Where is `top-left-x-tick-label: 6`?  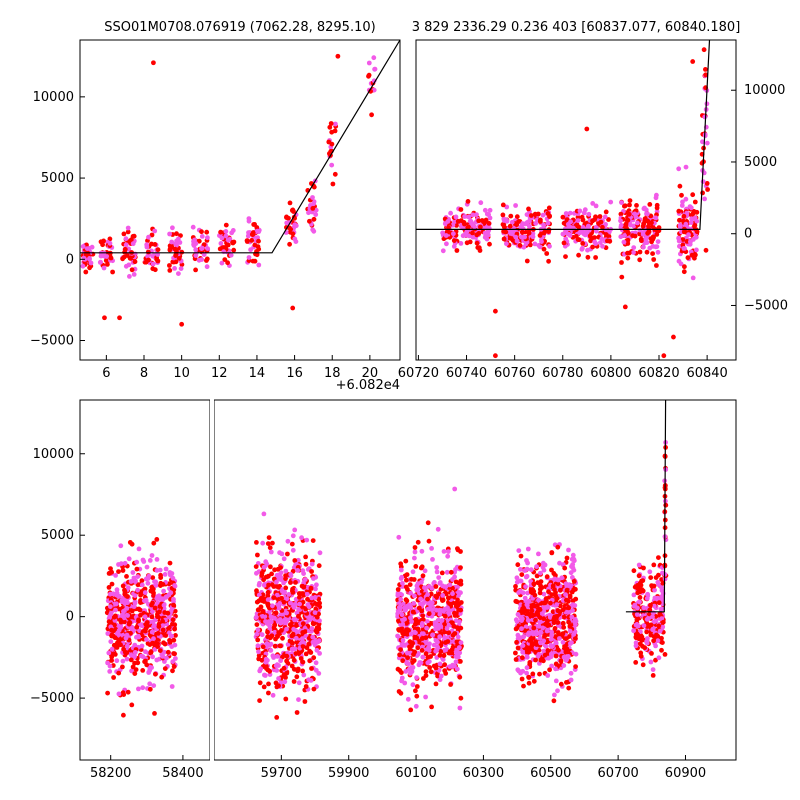 top-left-x-tick-label: 6 is located at coordinates (106, 373).